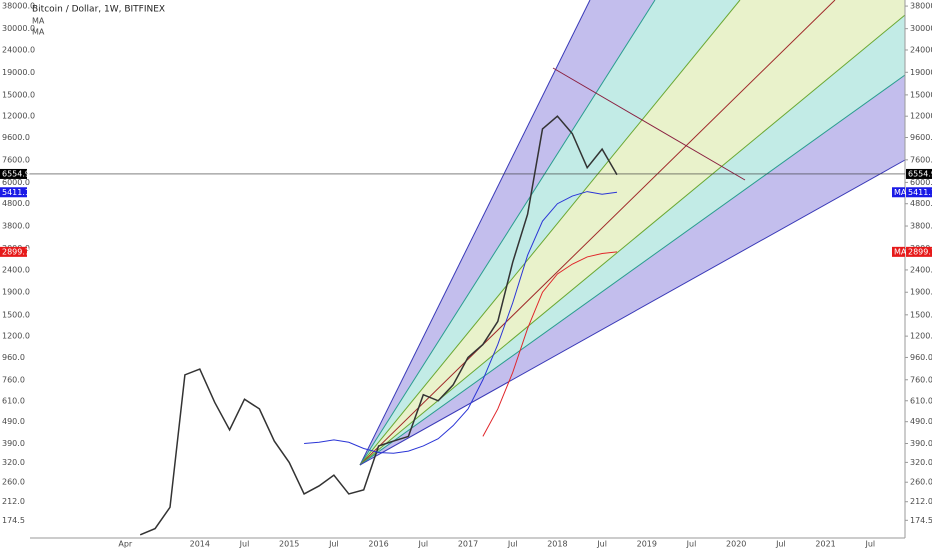  I want to click on x-tick-label: 2019, so click(647, 544).